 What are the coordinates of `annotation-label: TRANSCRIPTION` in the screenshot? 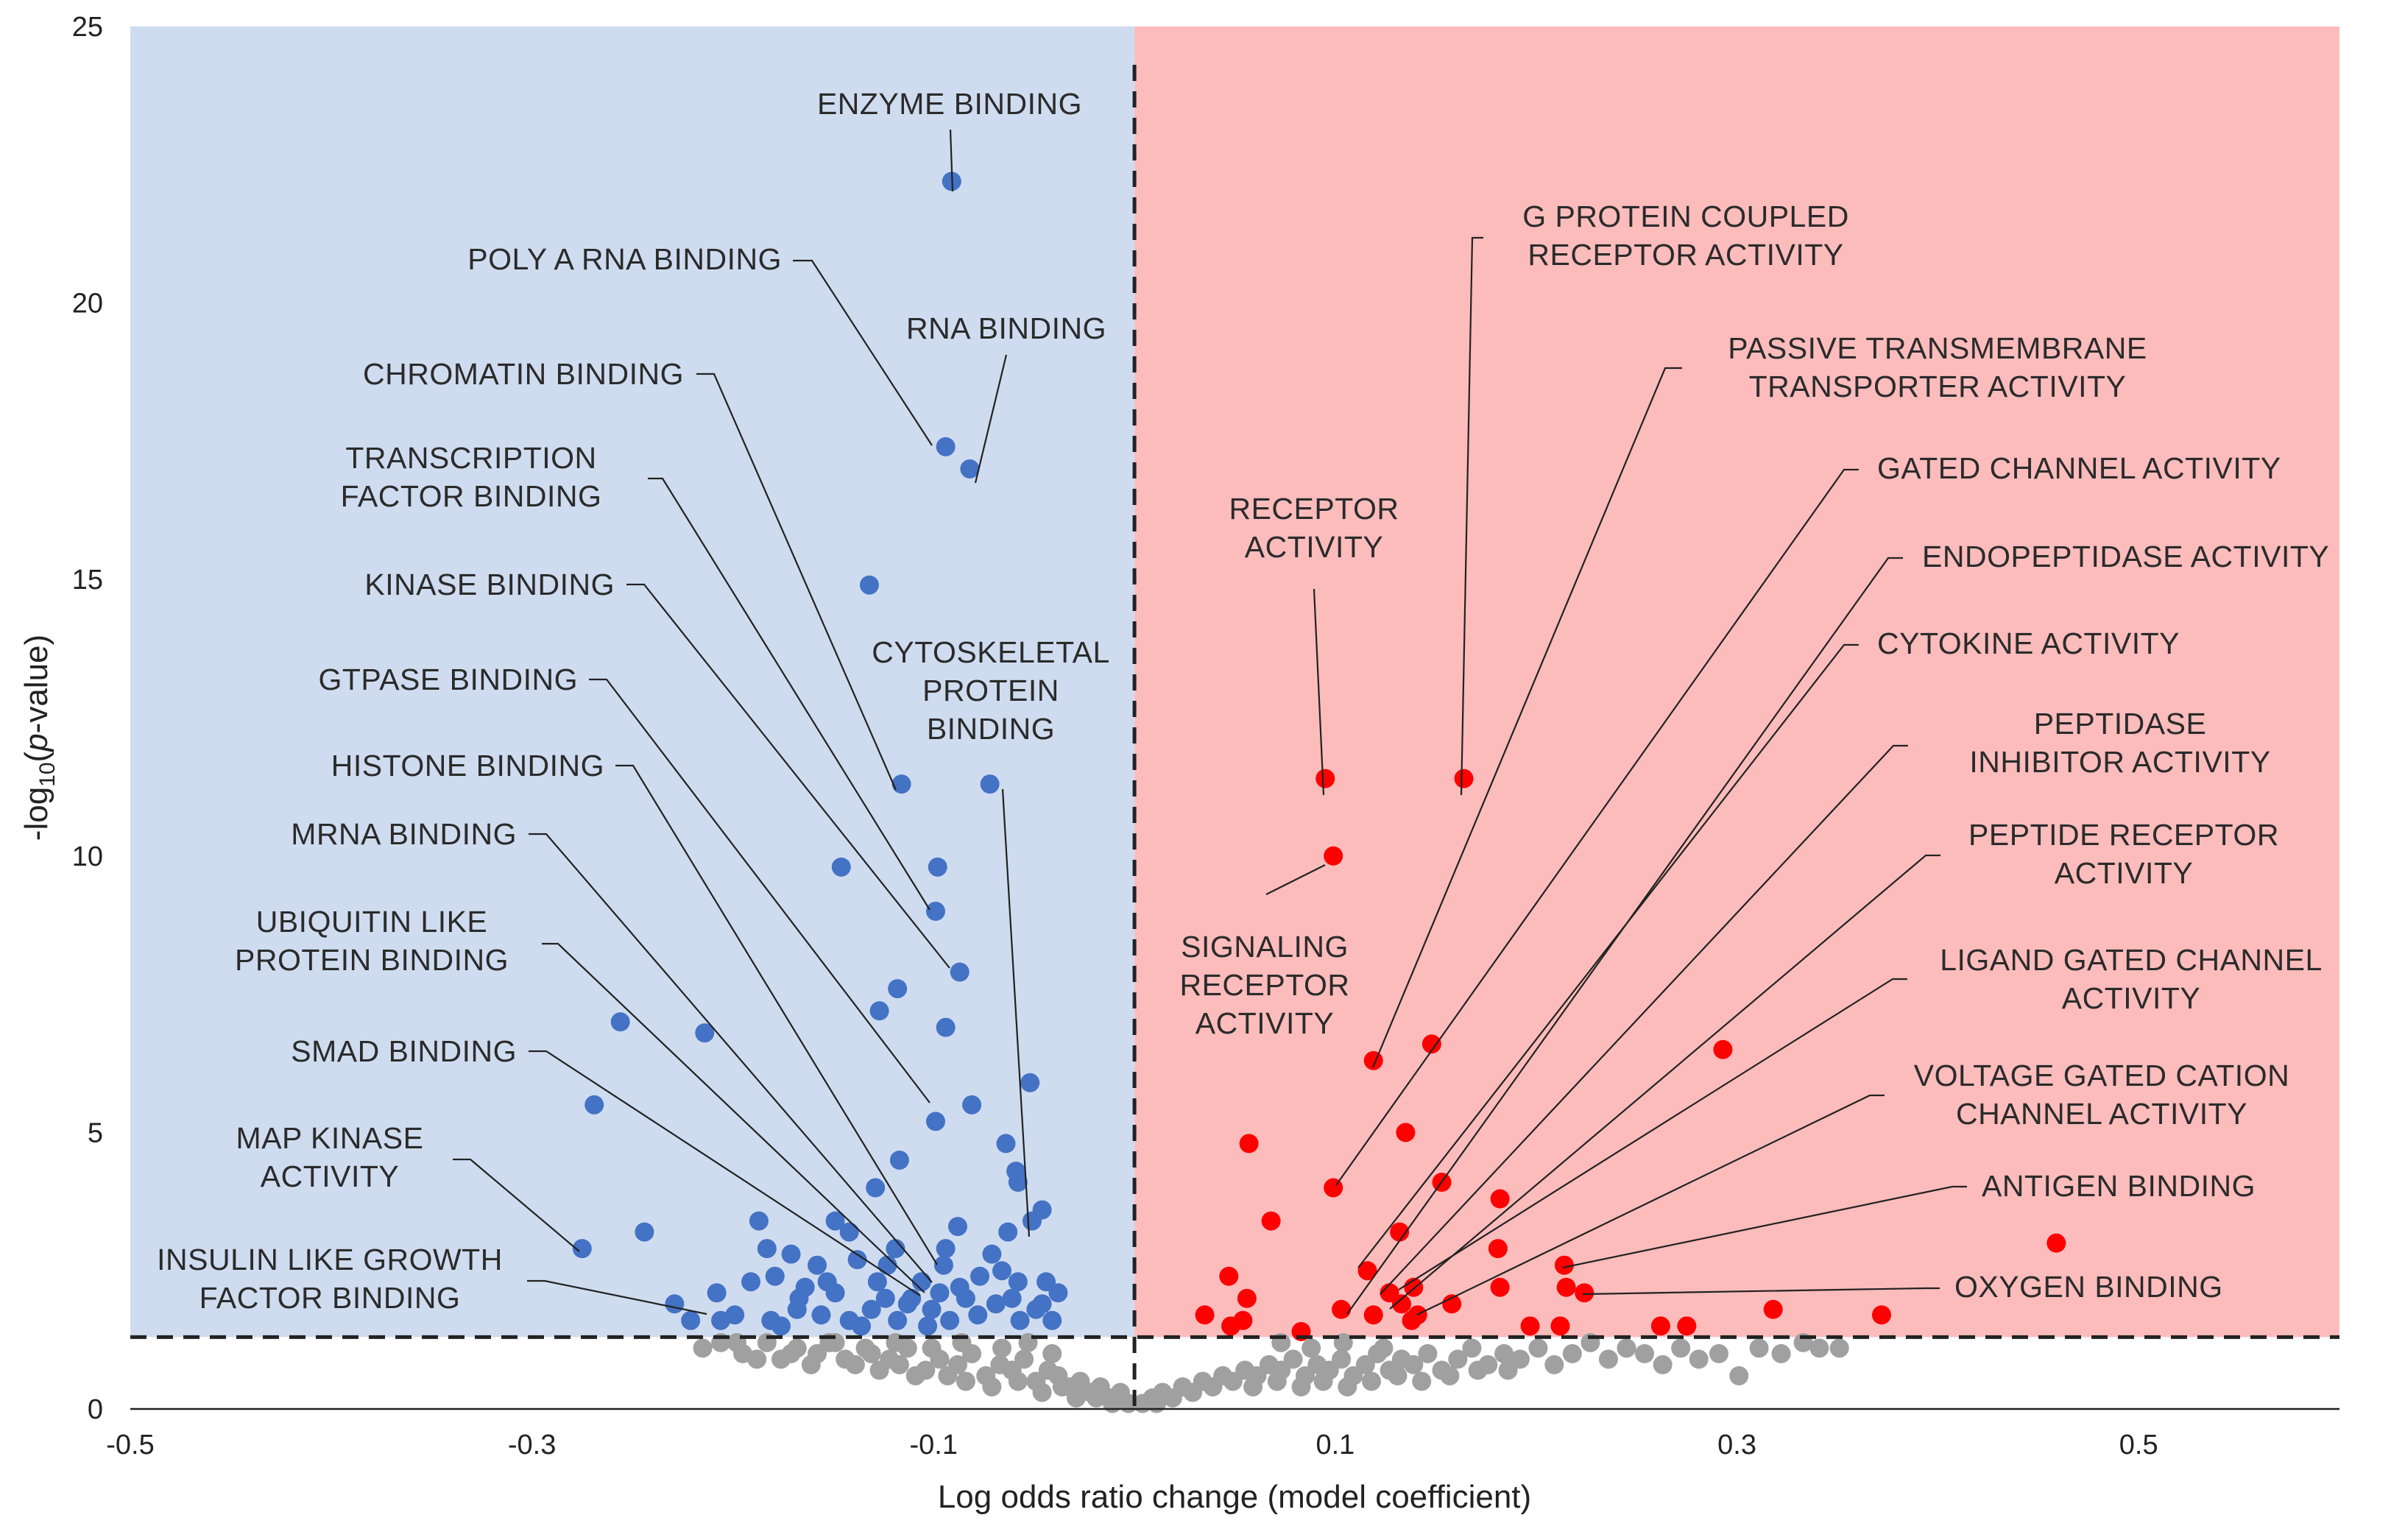 It's located at (470, 458).